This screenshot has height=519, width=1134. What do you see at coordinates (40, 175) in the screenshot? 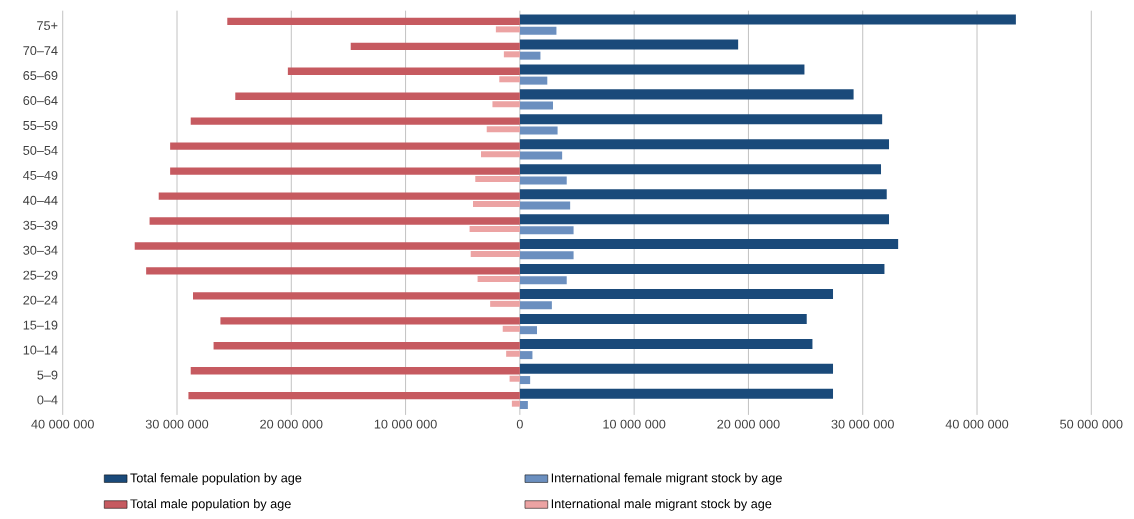
I see `y-tick-label: 45–49` at bounding box center [40, 175].